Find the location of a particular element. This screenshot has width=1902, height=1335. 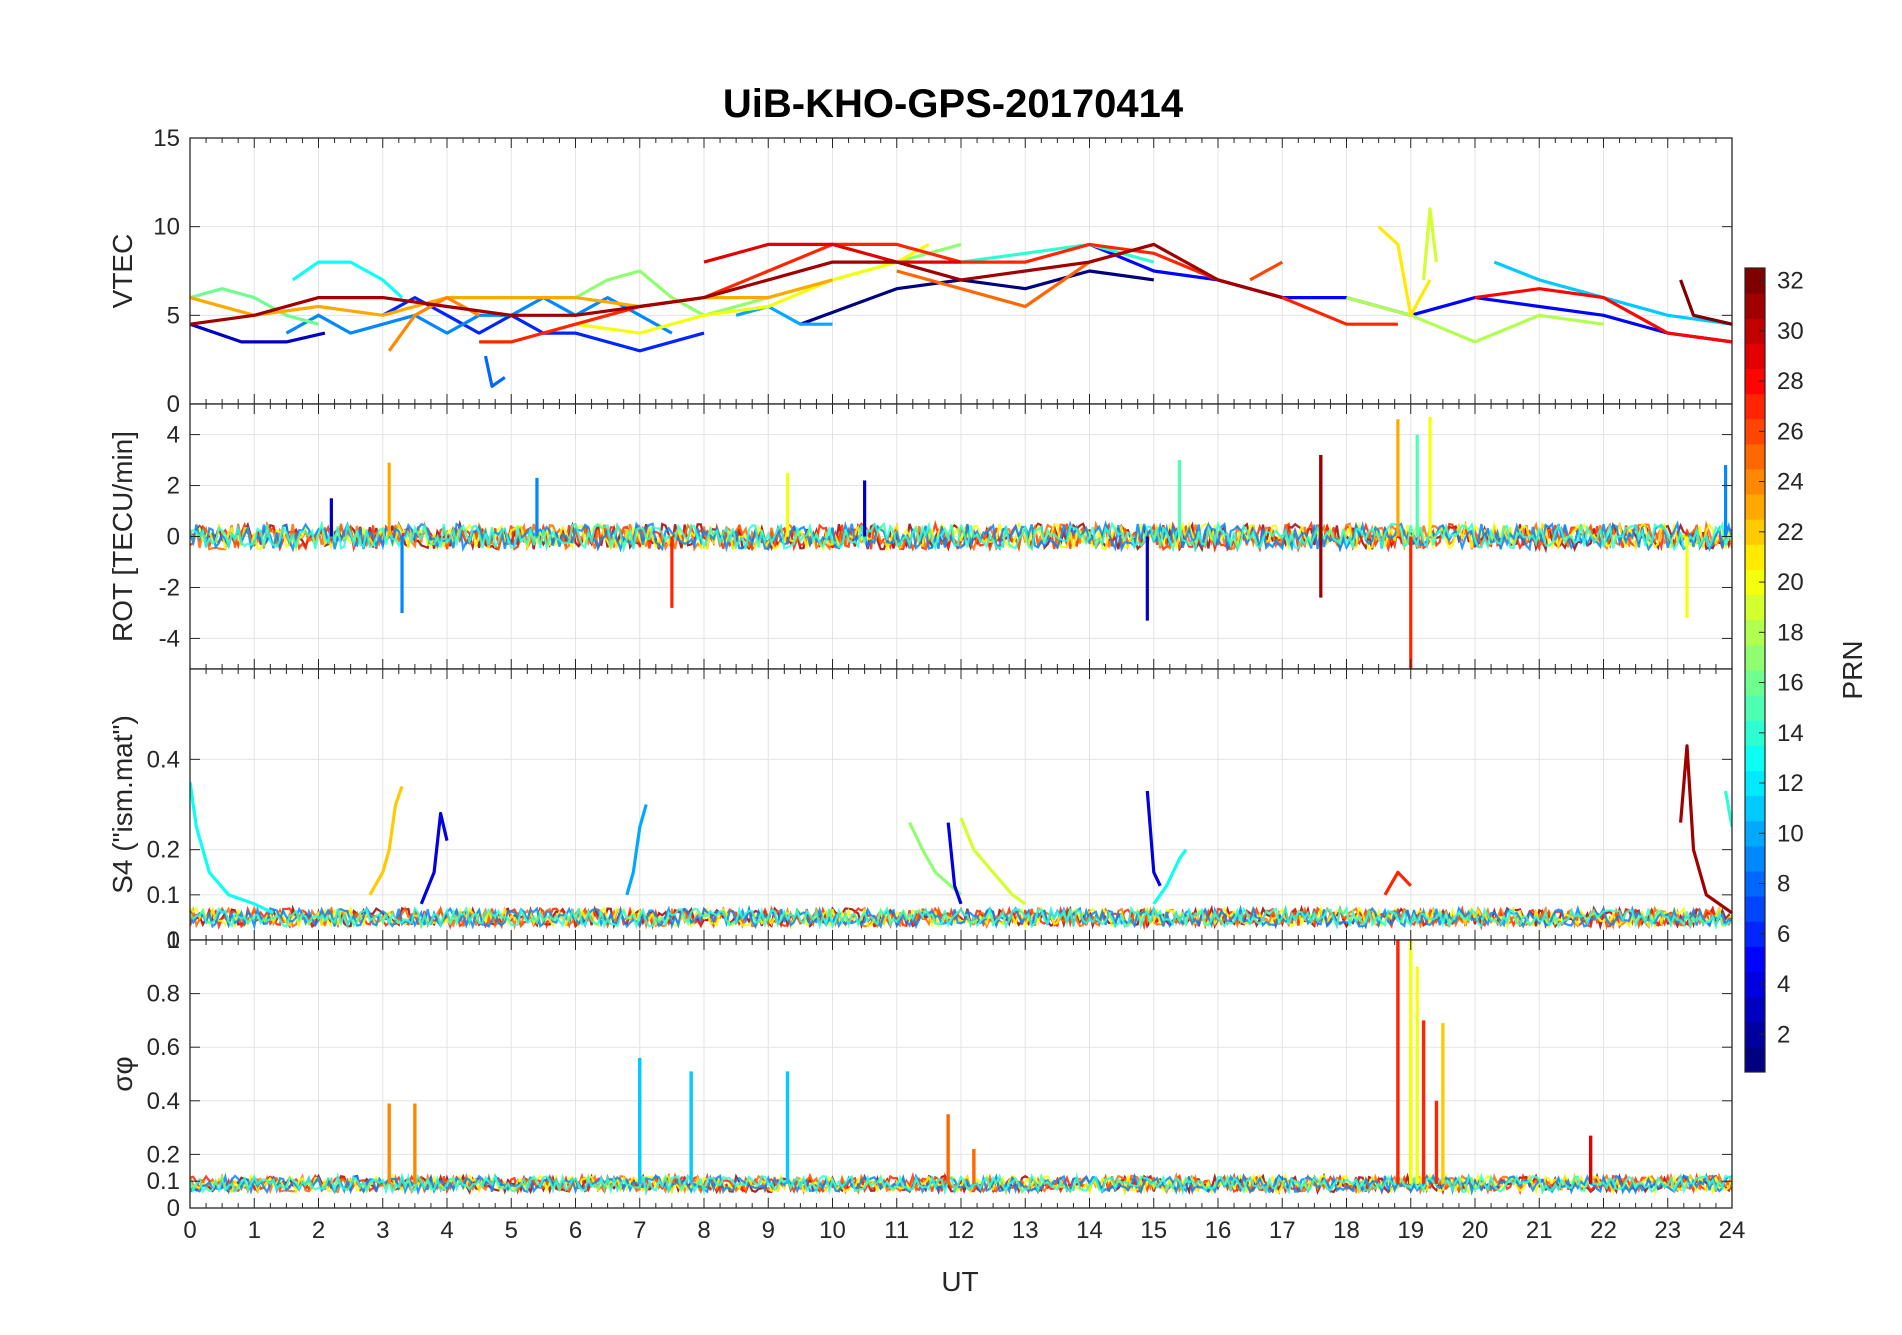

y-axis-label-sigma: σφ is located at coordinates (122, 1073).